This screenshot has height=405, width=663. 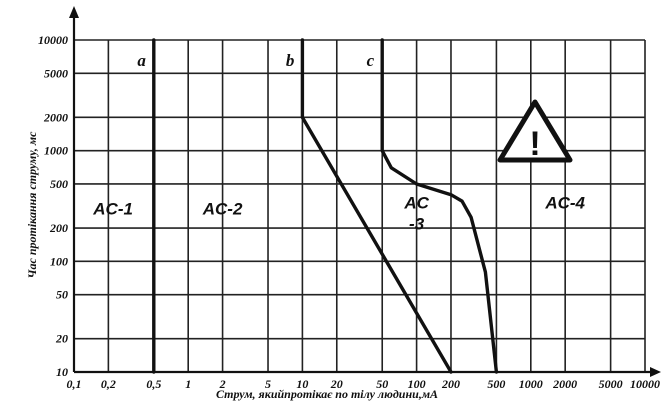 I want to click on x-axis-arrow, so click(x=655, y=372).